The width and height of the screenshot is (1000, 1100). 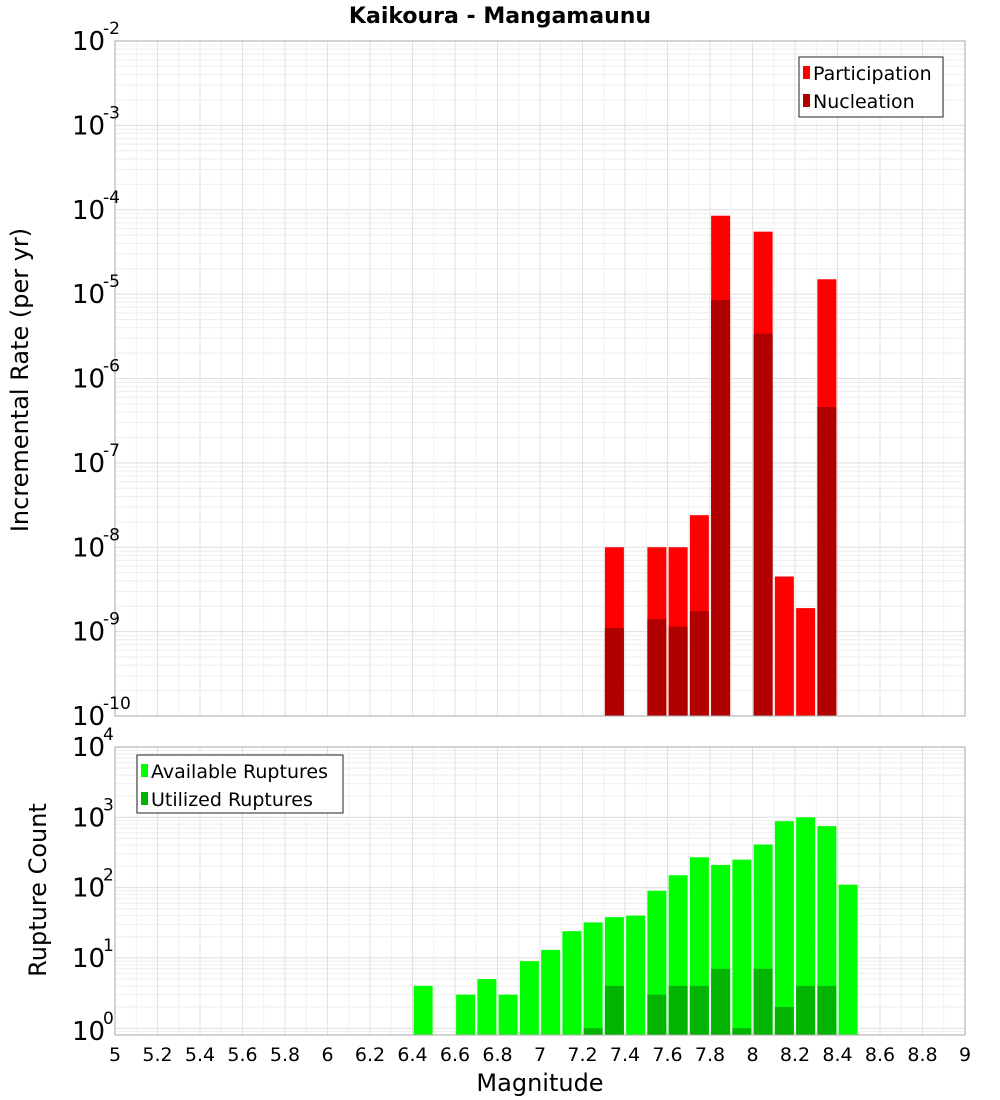 What do you see at coordinates (497, 1055) in the screenshot?
I see `x-tick-label: 6.8` at bounding box center [497, 1055].